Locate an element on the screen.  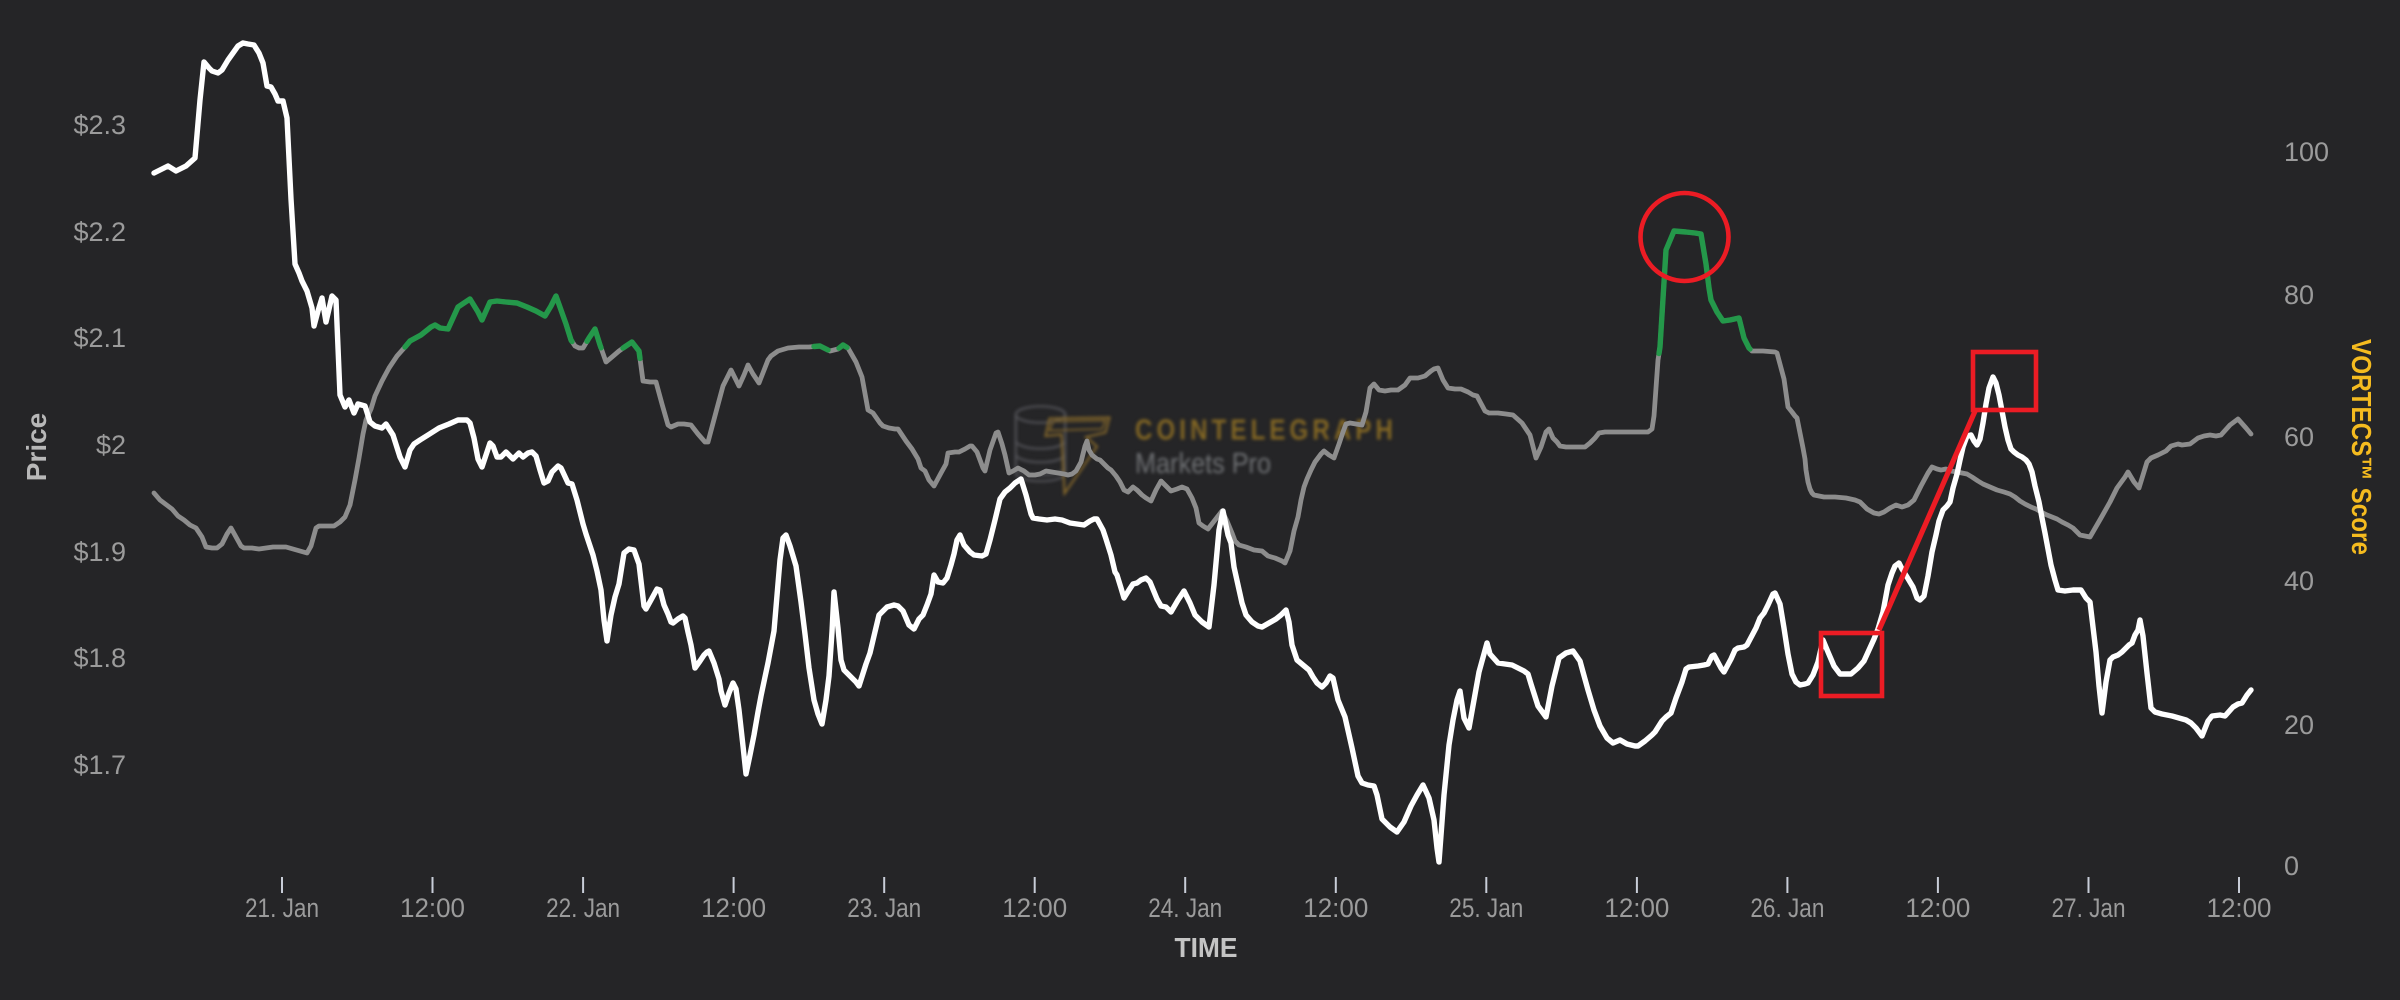
svg-text: $1.8 is located at coordinates (99, 658).